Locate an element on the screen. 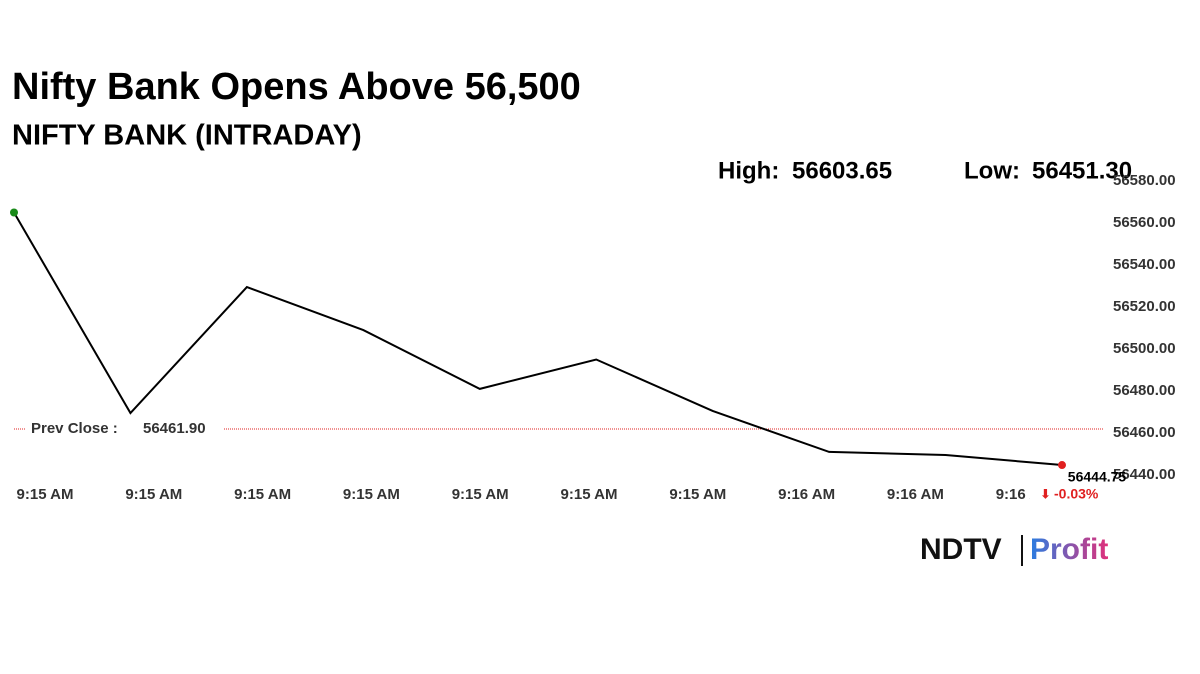 This screenshot has width=1200, height=674. y-tick-label: 56500.00 is located at coordinates (1144, 348).